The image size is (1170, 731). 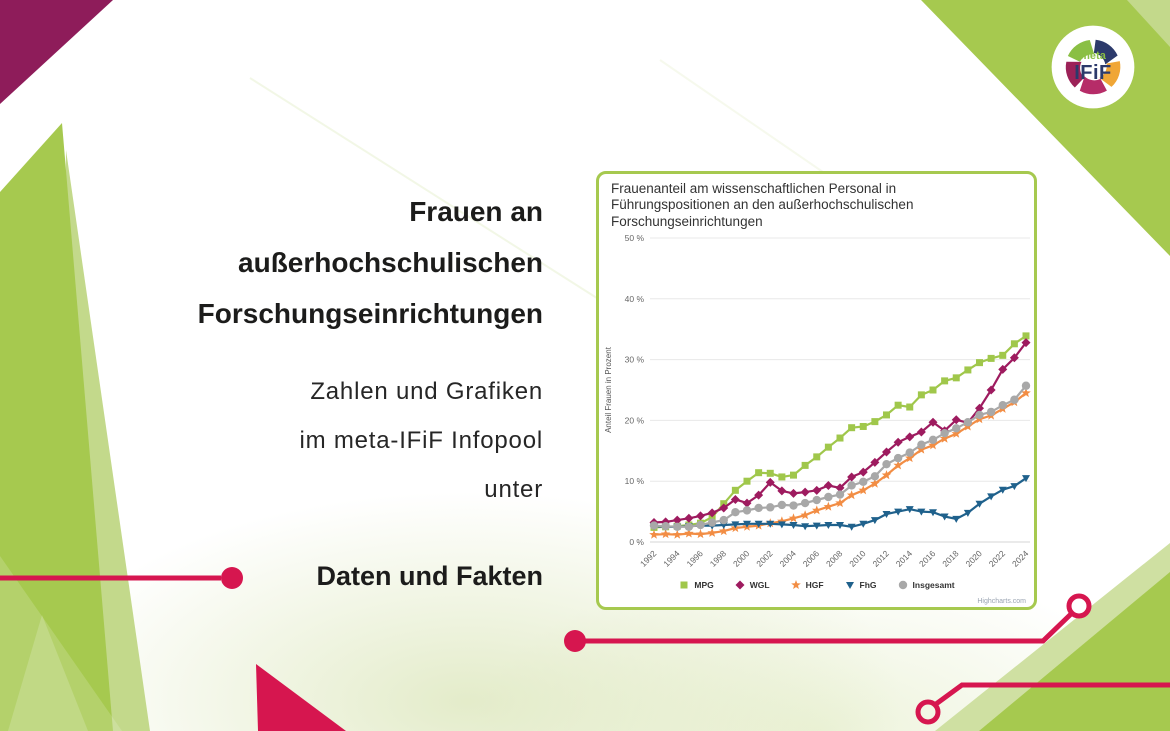 I want to click on slide-subtitle-line: unter, so click(x=513, y=489).